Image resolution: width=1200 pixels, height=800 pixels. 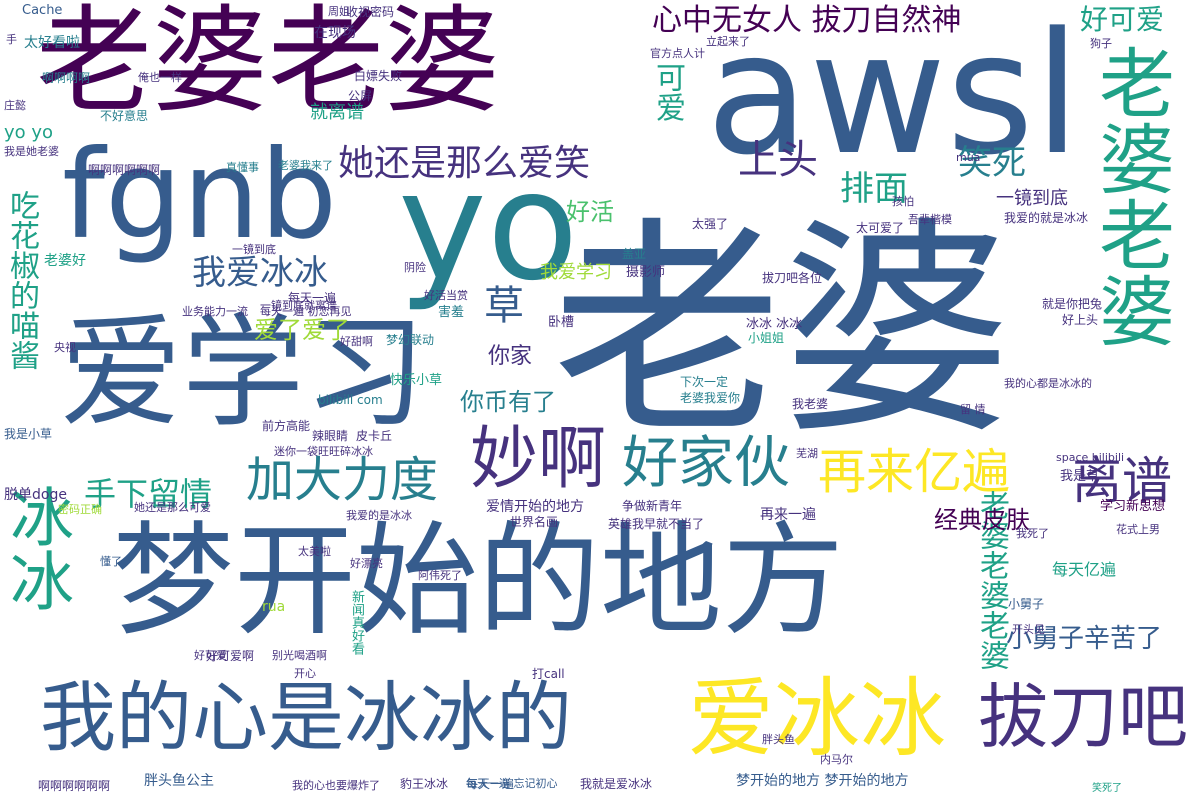 What do you see at coordinates (305, 673) in the screenshot?
I see `word-kaixin: 开心` at bounding box center [305, 673].